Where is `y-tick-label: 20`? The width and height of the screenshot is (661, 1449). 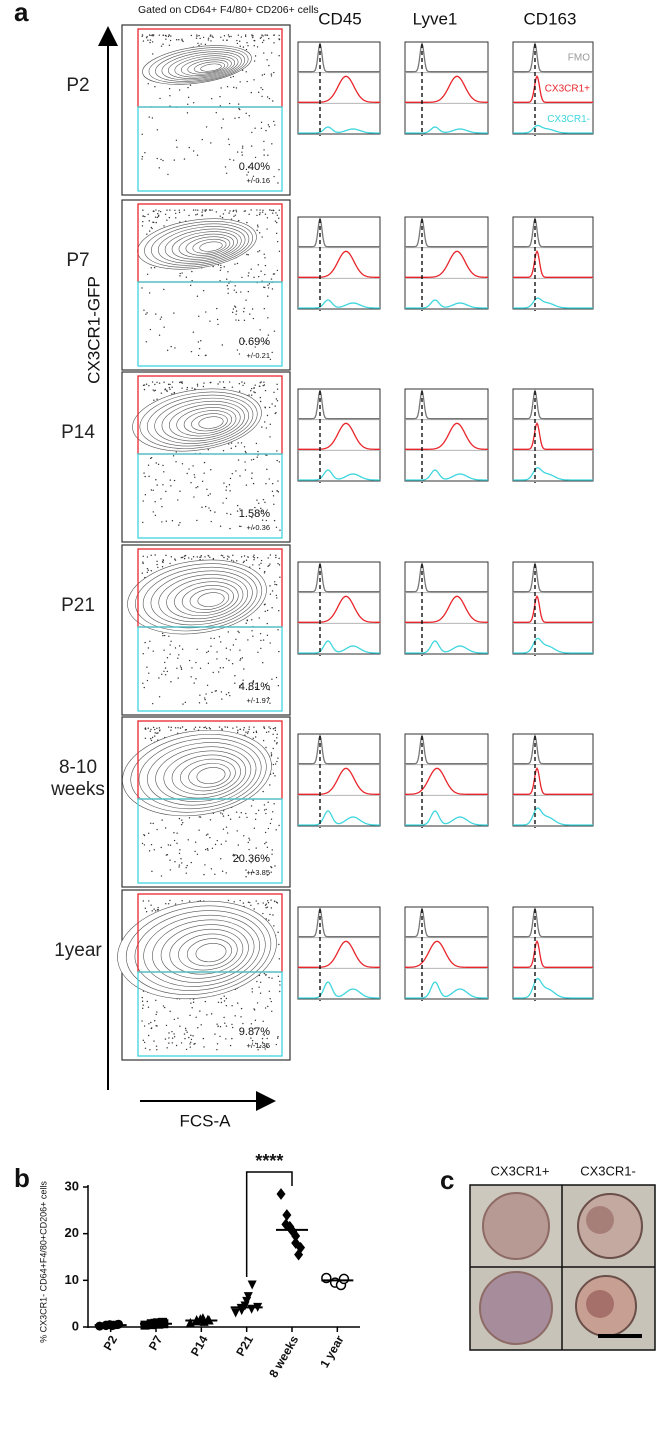
y-tick-label: 20 is located at coordinates (72, 1232).